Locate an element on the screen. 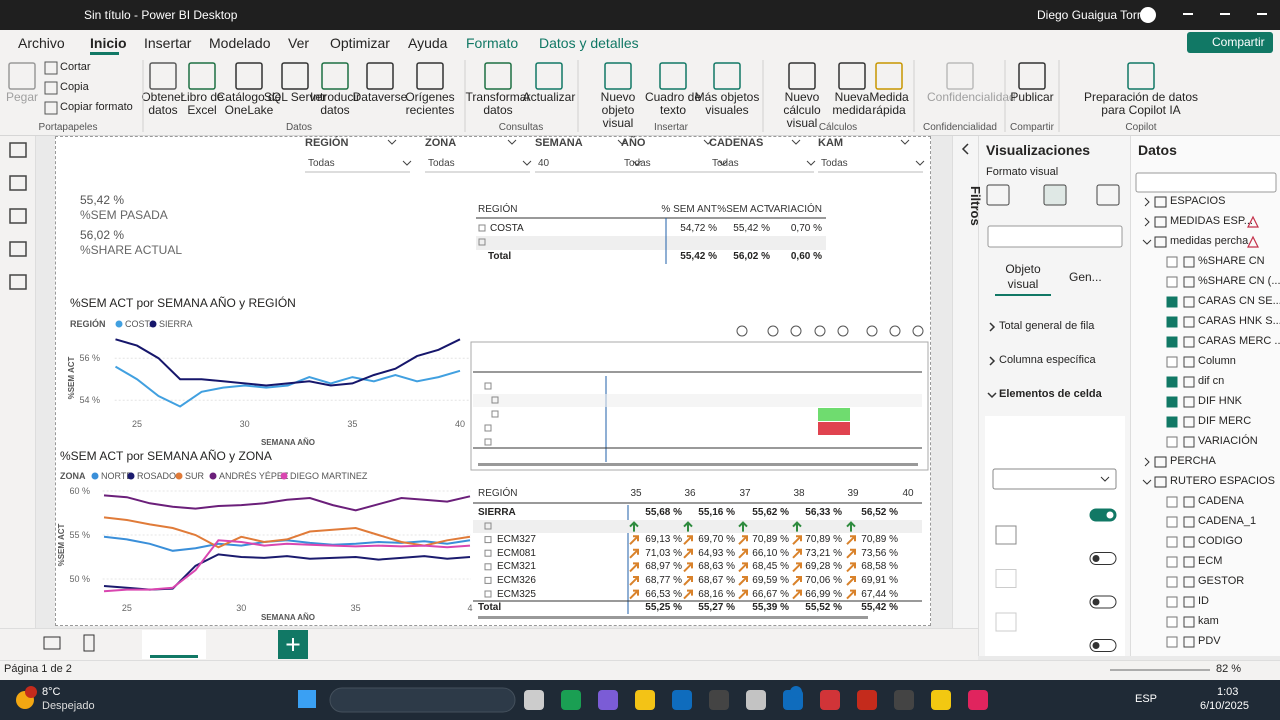  ribbon-button: Nuevo objeto visual is located at coordinates (618, 110).